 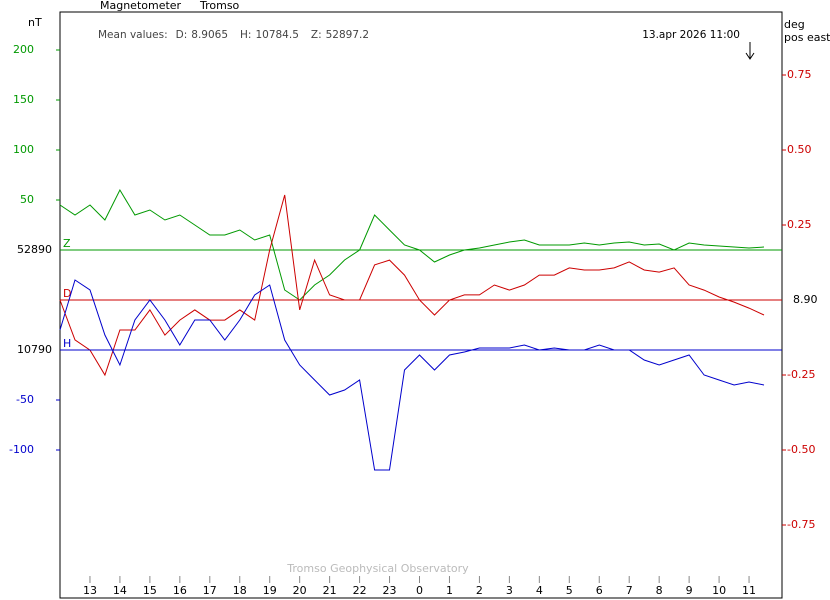 I want to click on y-tick-label: 50, so click(x=27, y=199).